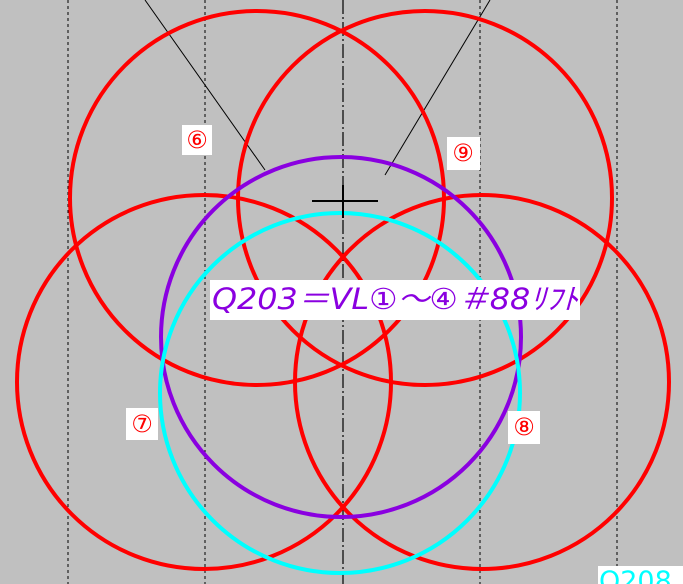 This screenshot has height=584, width=683. Describe the element at coordinates (635, 575) in the screenshot. I see `corner-label: Q208` at that location.